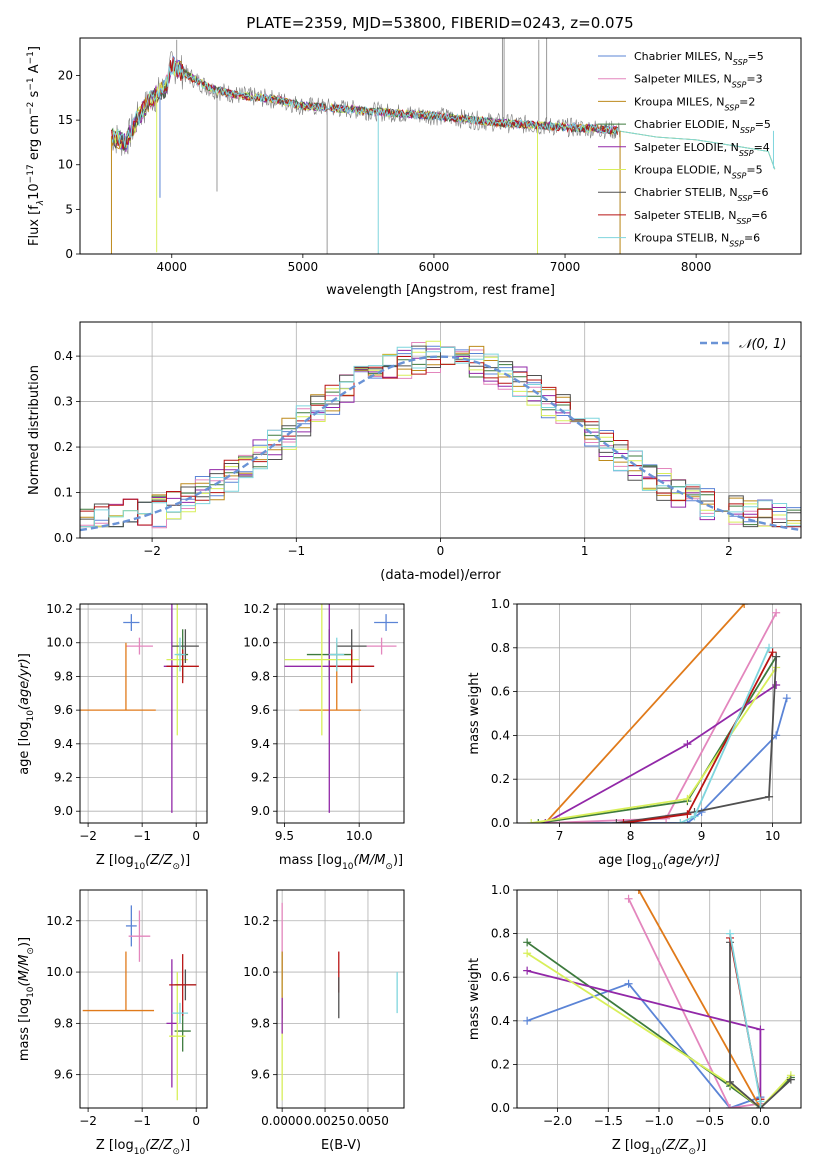 The width and height of the screenshot is (819, 1174). What do you see at coordinates (585, 551) in the screenshot?
I see `x-tick-label: 1` at bounding box center [585, 551].